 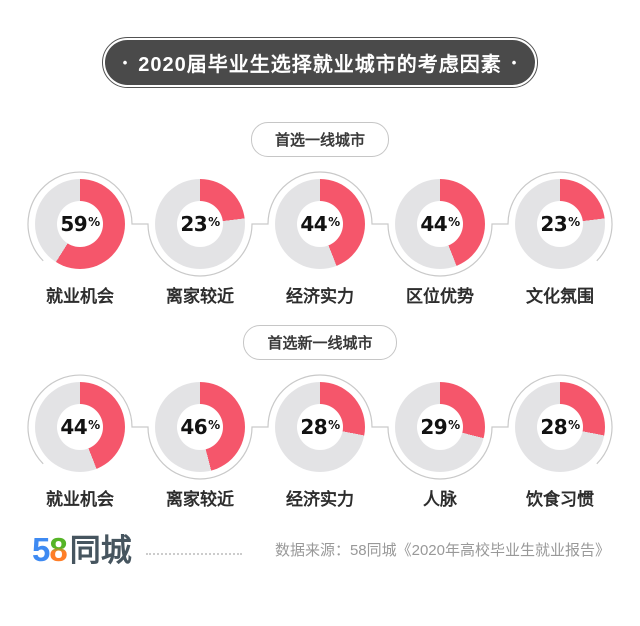 What do you see at coordinates (440, 296) in the screenshot?
I see `donut-label: 区位优势` at bounding box center [440, 296].